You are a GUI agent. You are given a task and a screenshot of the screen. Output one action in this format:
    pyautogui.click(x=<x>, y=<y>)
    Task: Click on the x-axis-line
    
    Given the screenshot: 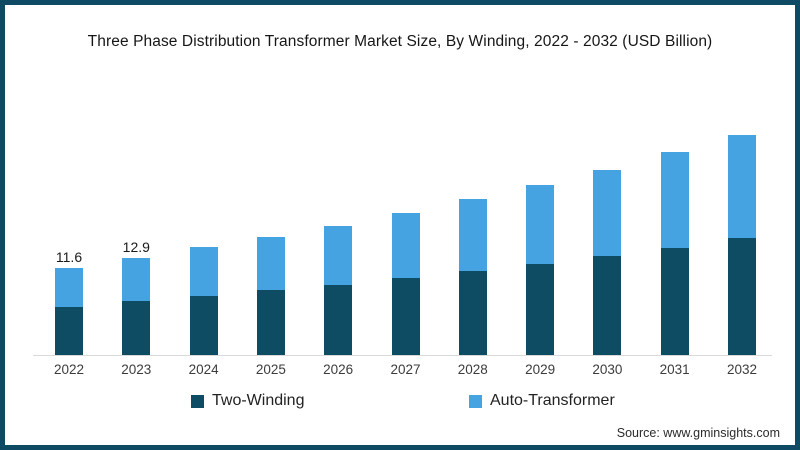 What is the action you would take?
    pyautogui.click(x=402, y=355)
    